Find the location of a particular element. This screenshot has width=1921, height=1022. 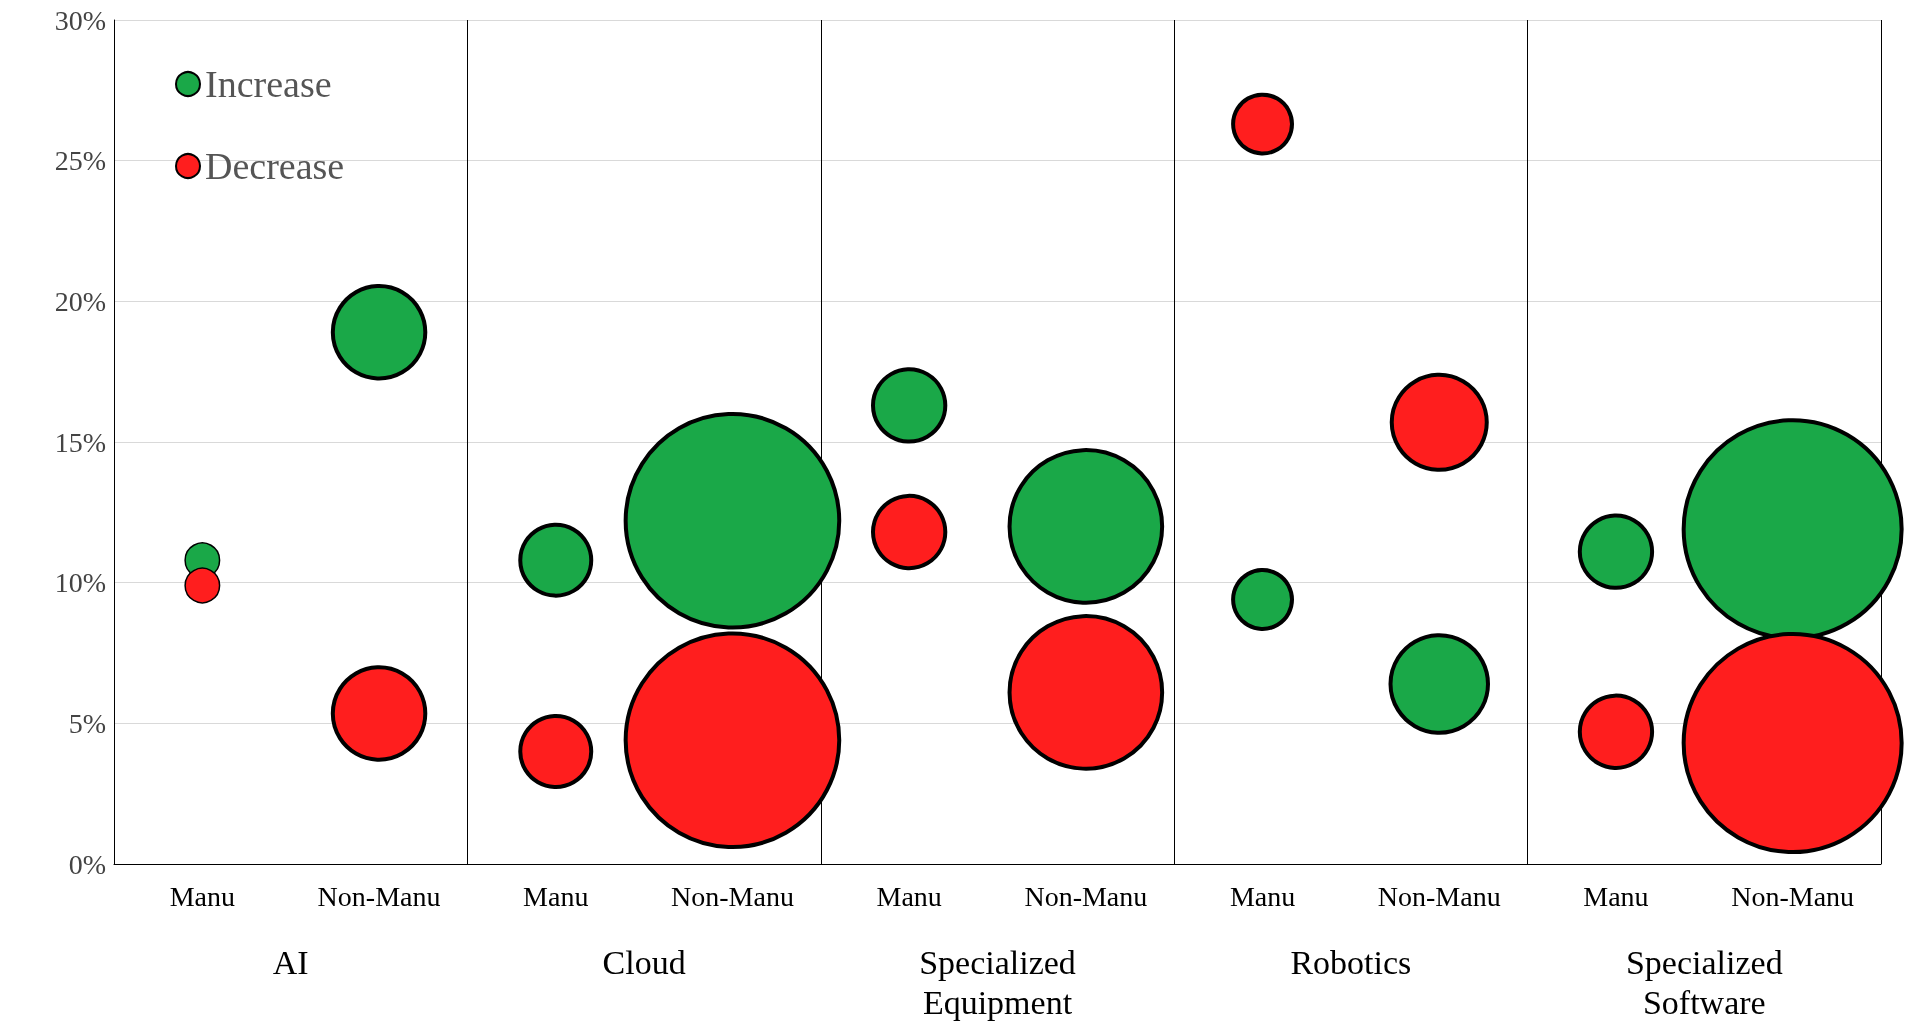

y-tick-label: 5% is located at coordinates (87, 723).